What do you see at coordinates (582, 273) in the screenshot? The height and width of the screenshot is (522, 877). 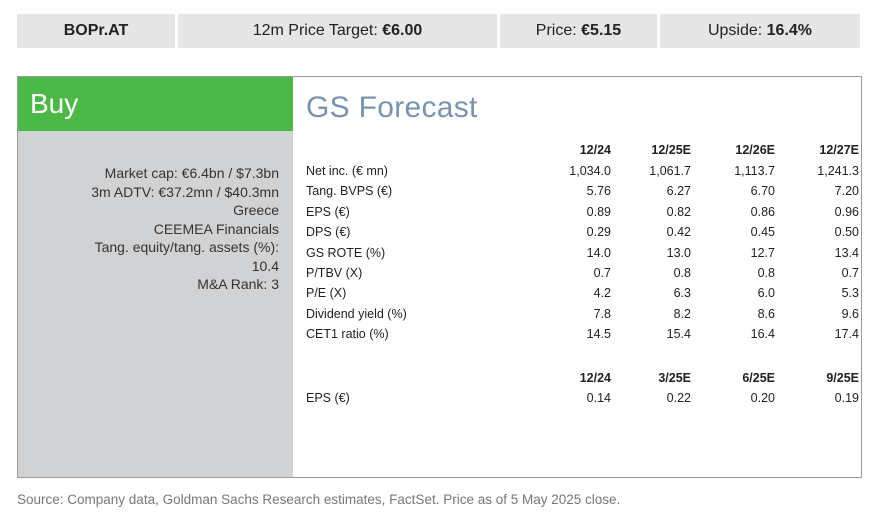 I see `table-row: P/TBV (X) 0.7 0.8 0.8 0.7` at bounding box center [582, 273].